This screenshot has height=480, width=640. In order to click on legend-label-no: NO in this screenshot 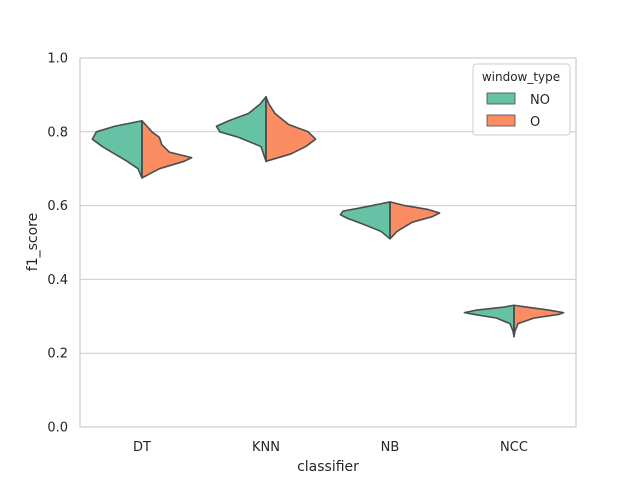, I will do `click(540, 100)`.